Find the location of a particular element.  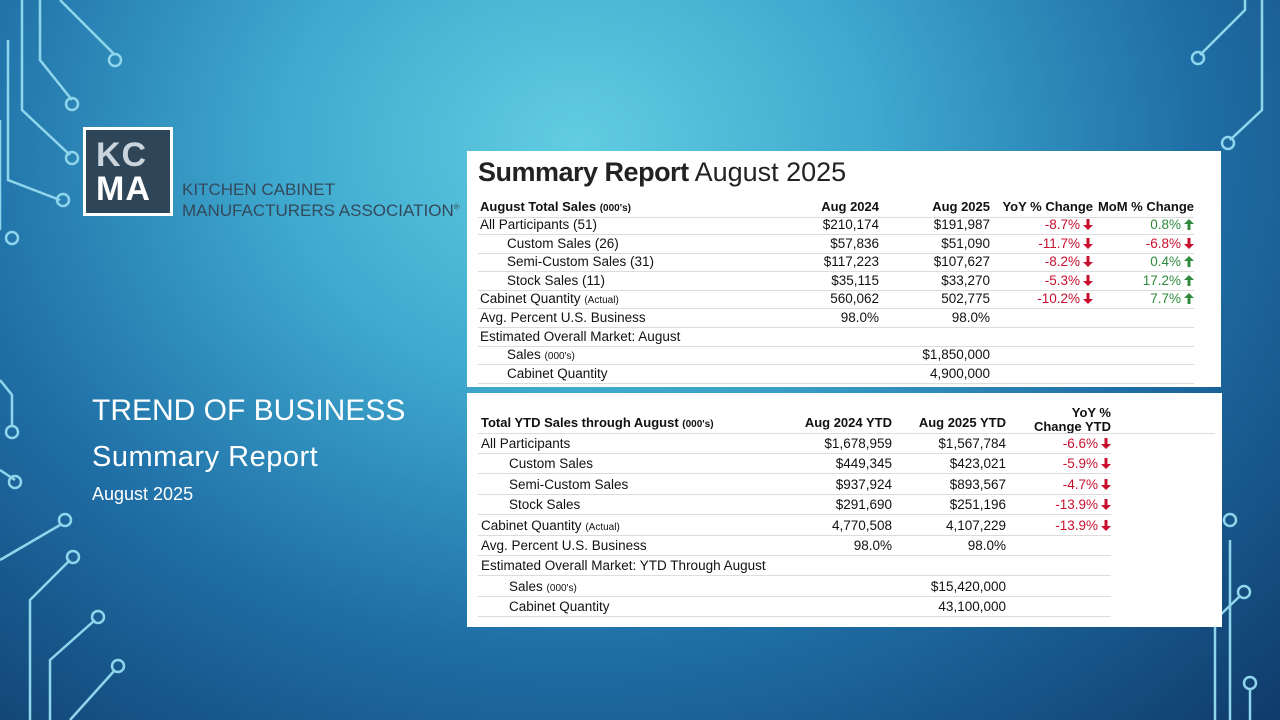

cell-text: 4,107,229 is located at coordinates (975, 525).